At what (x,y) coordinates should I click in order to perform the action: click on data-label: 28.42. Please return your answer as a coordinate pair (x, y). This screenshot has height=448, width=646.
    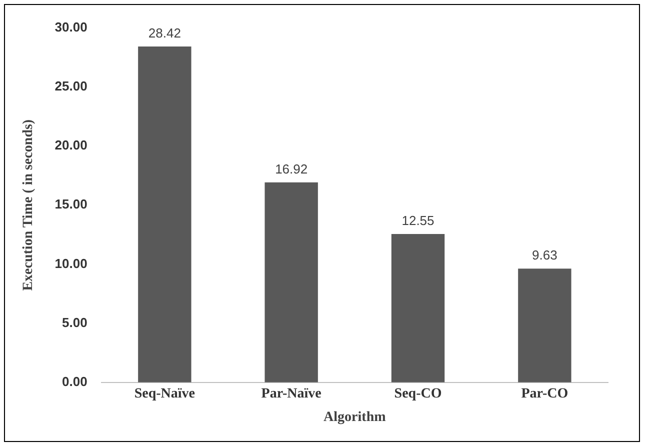
    Looking at the image, I should click on (164, 33).